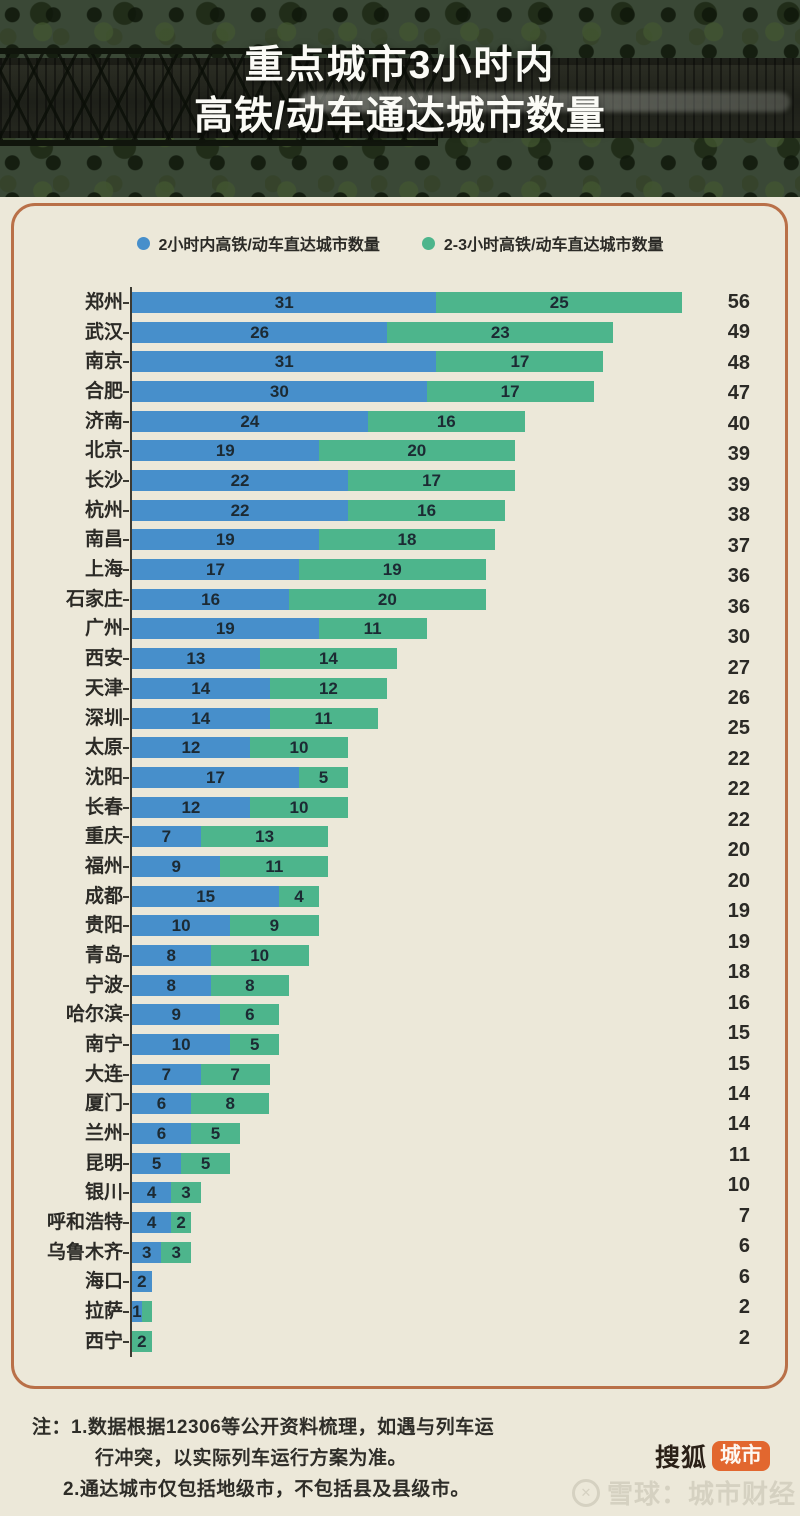  What do you see at coordinates (309, 570) in the screenshot?
I see `stacked-bar: 17 19` at bounding box center [309, 570].